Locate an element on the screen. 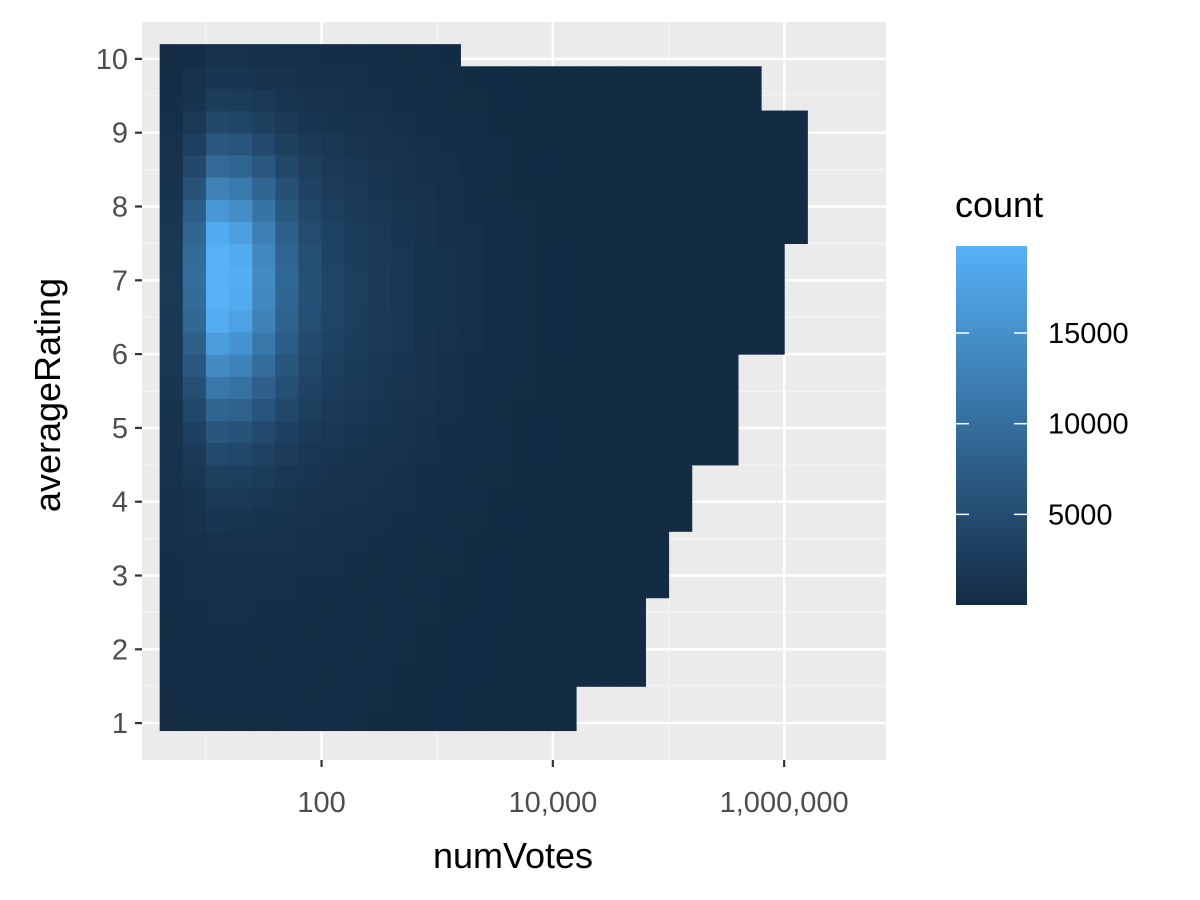  x-tick-label: 100 is located at coordinates (321, 803).